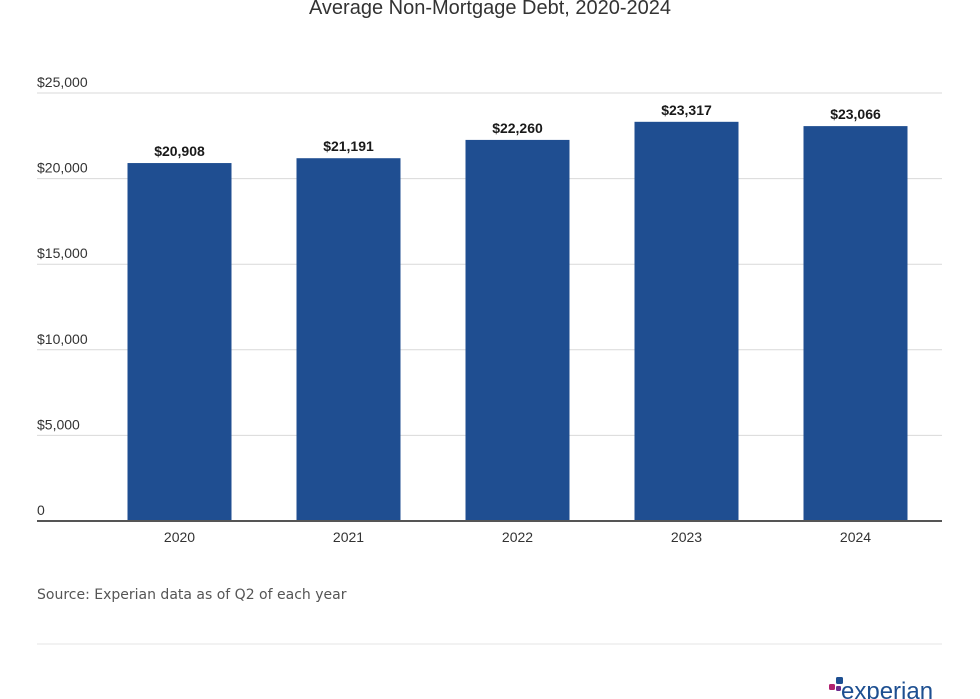 The width and height of the screenshot is (980, 699). Describe the element at coordinates (839, 680) in the screenshot. I see `logo-dot-blue` at that location.